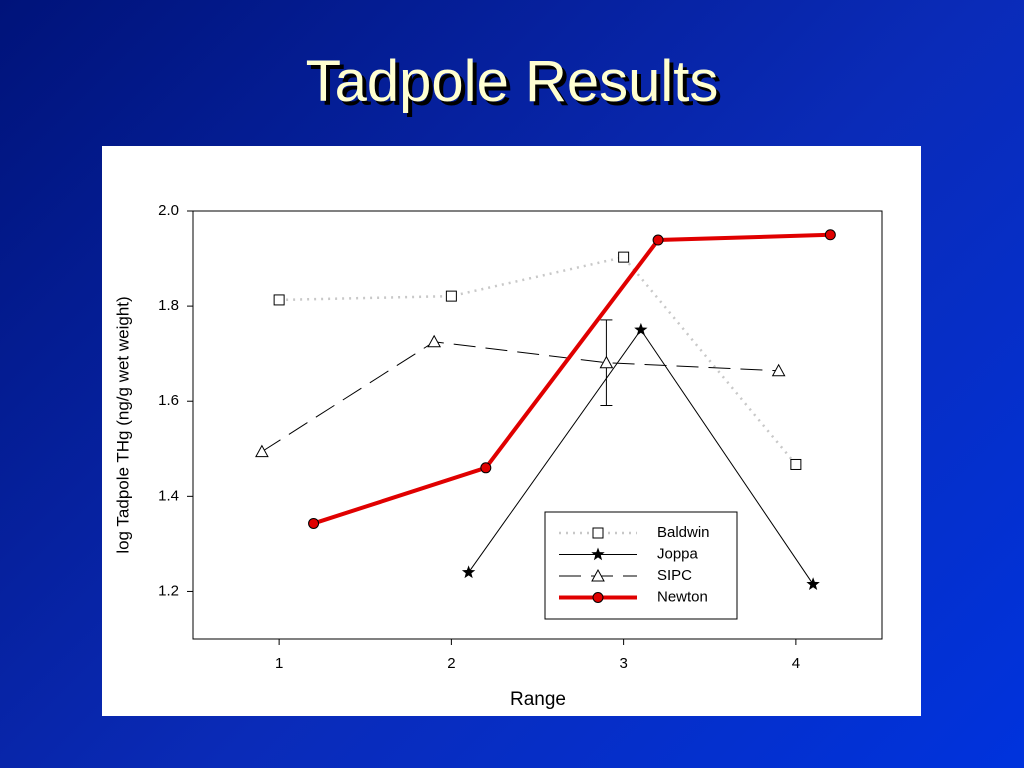  I want to click on y-tick-label: 1.8, so click(168, 305).